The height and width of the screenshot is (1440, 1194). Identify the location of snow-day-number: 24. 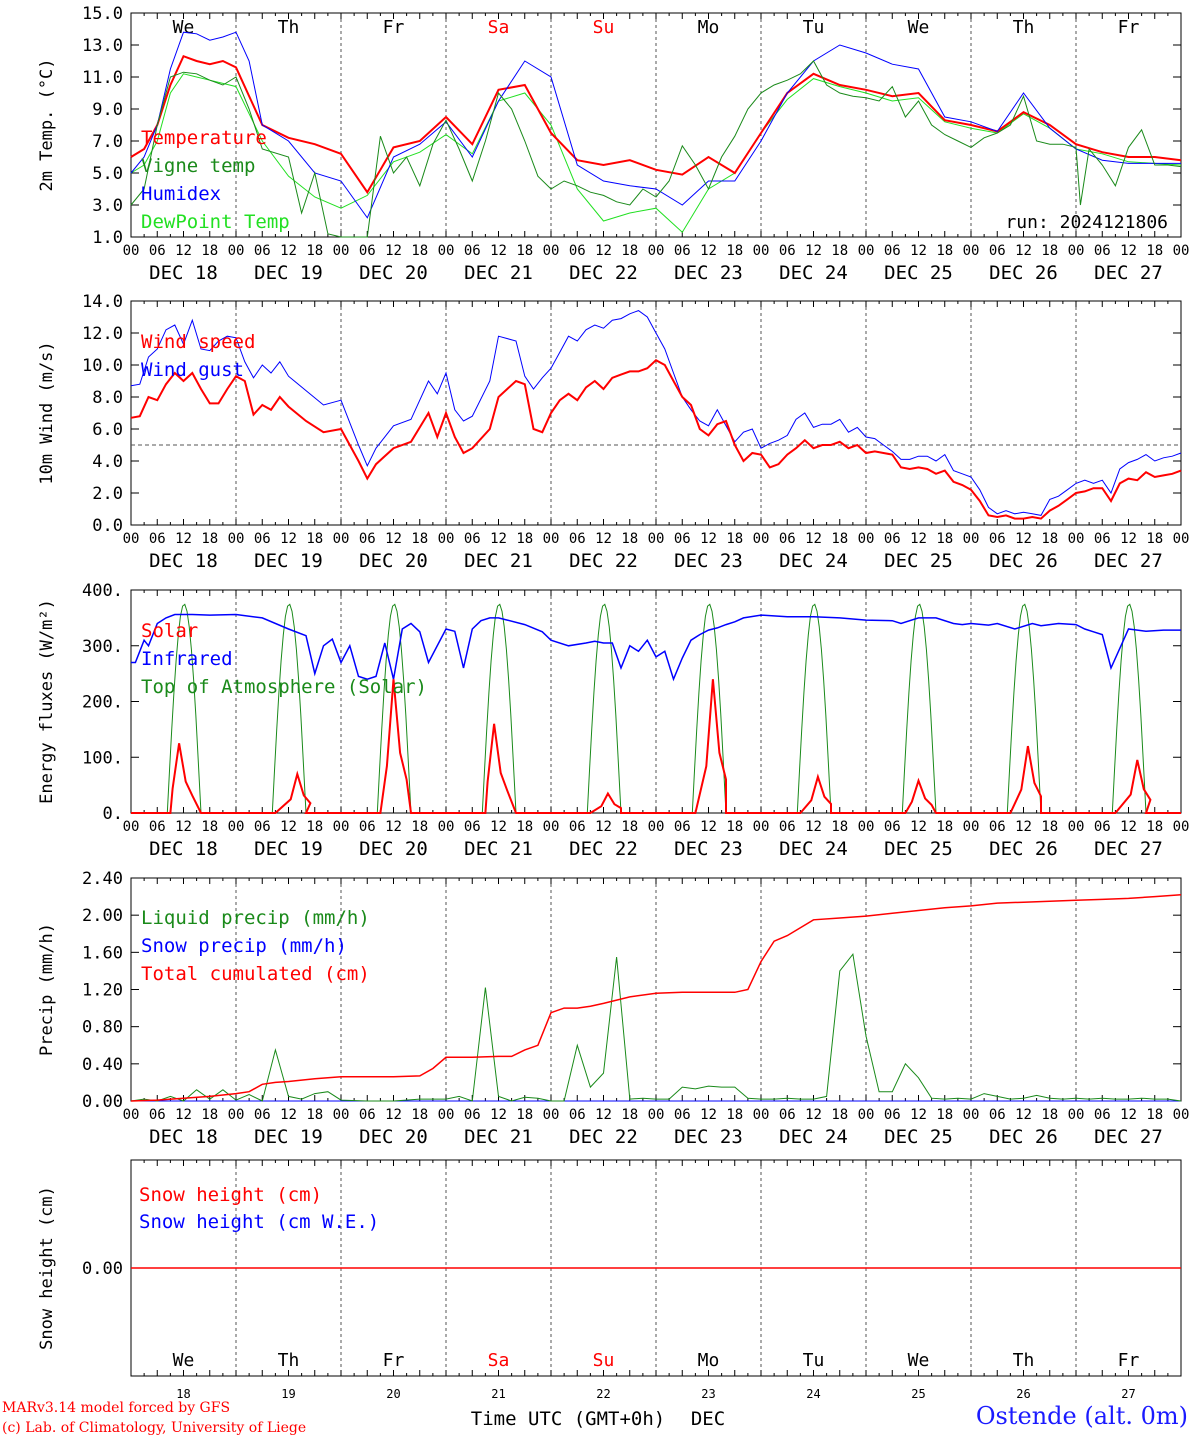
(813, 1394).